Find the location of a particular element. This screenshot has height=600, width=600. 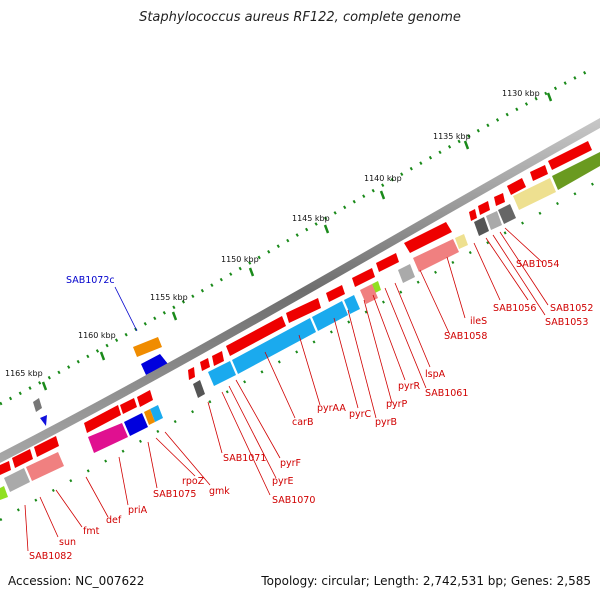

reverse-leader is located at coordinates (126, 309).